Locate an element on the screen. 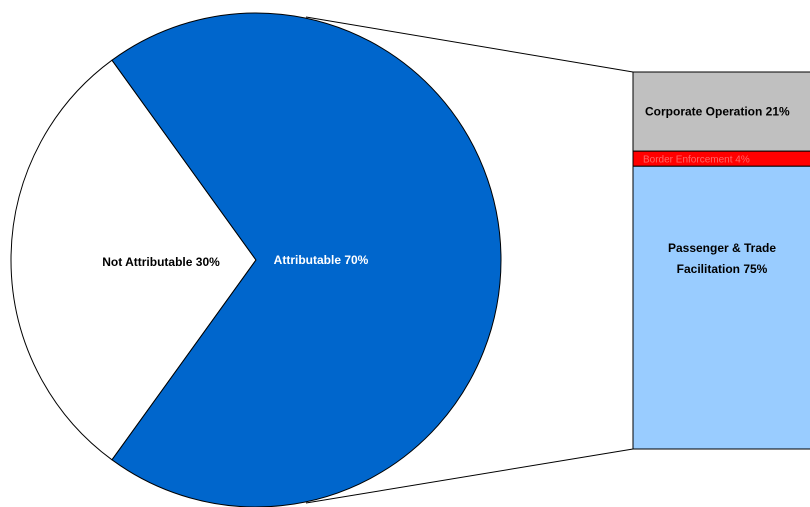 This screenshot has height=507, width=810. connector-top is located at coordinates (469, 44).